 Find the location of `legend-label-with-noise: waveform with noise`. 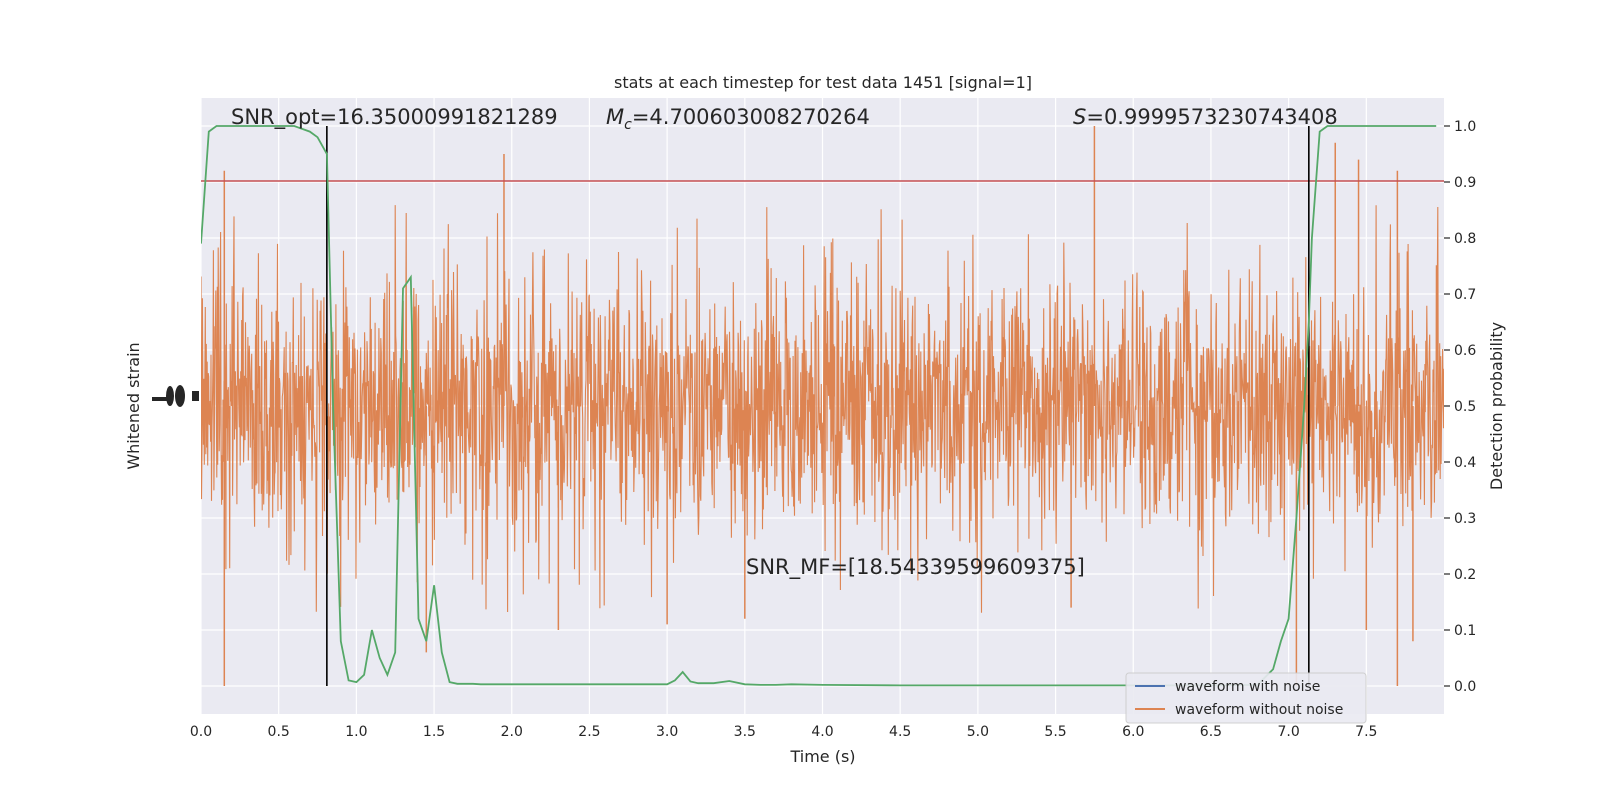

legend-label-with-noise: waveform with noise is located at coordinates (1247, 687).